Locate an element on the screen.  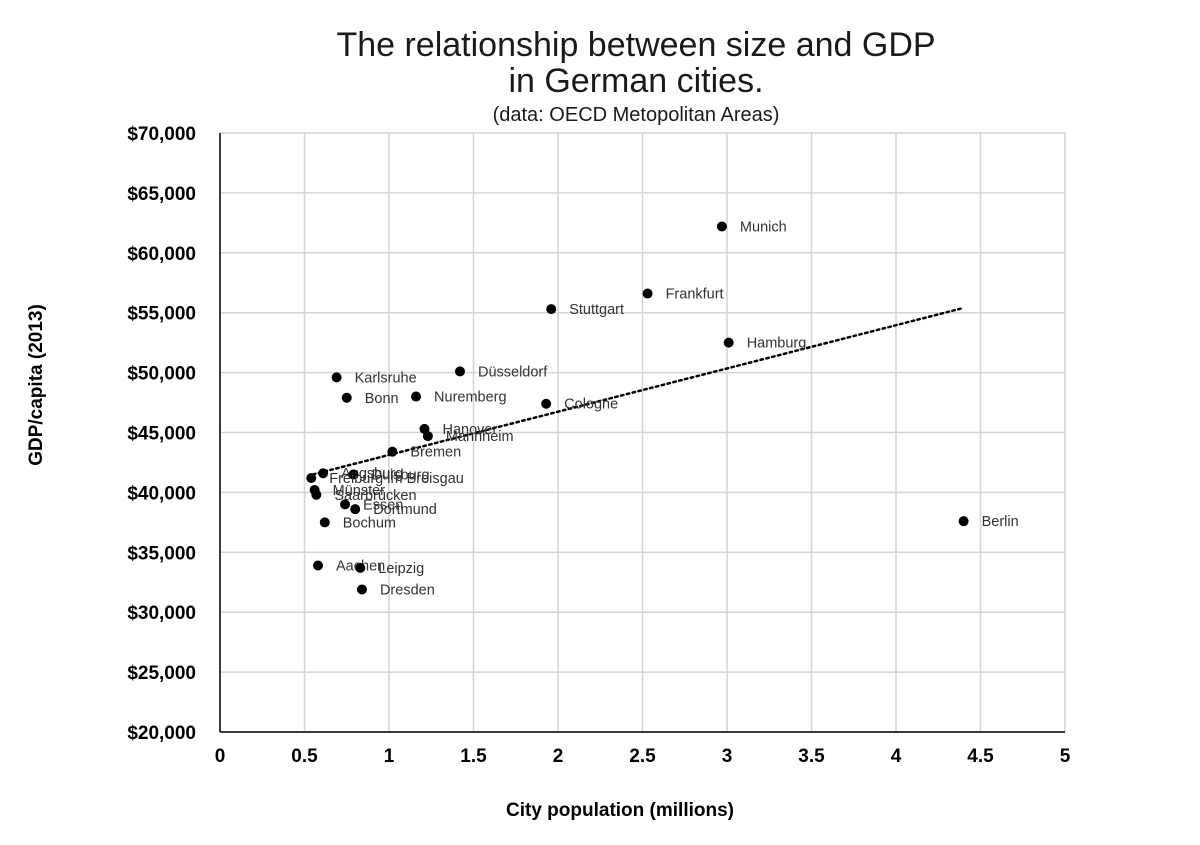
x-tick-label: 2.5 is located at coordinates (642, 756).